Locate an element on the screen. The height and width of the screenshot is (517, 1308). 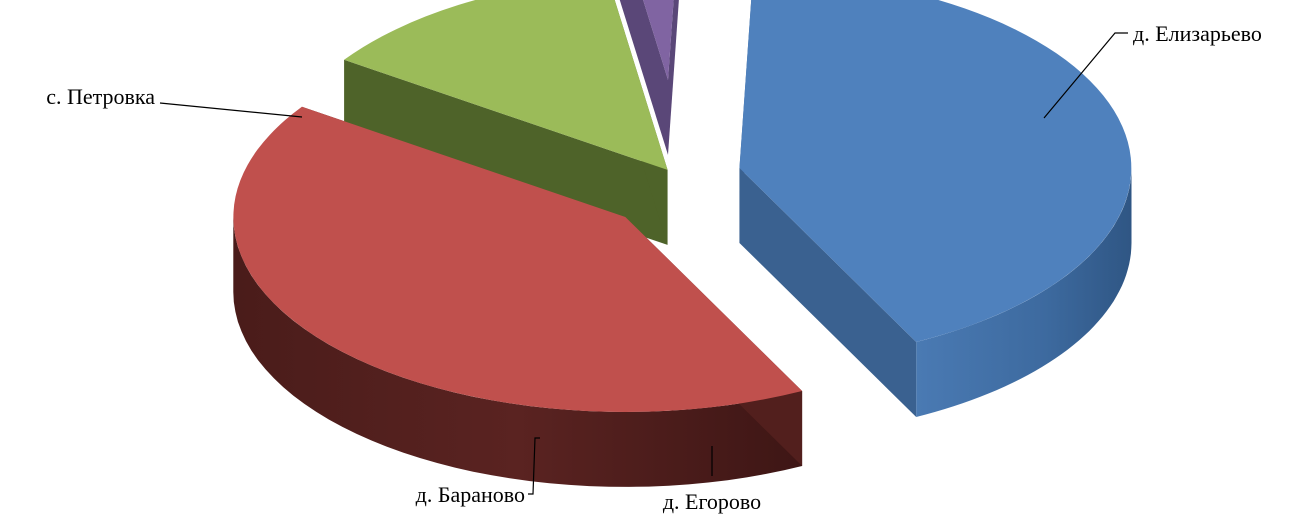
slice-label-0: с. Петровка is located at coordinates (100, 96).